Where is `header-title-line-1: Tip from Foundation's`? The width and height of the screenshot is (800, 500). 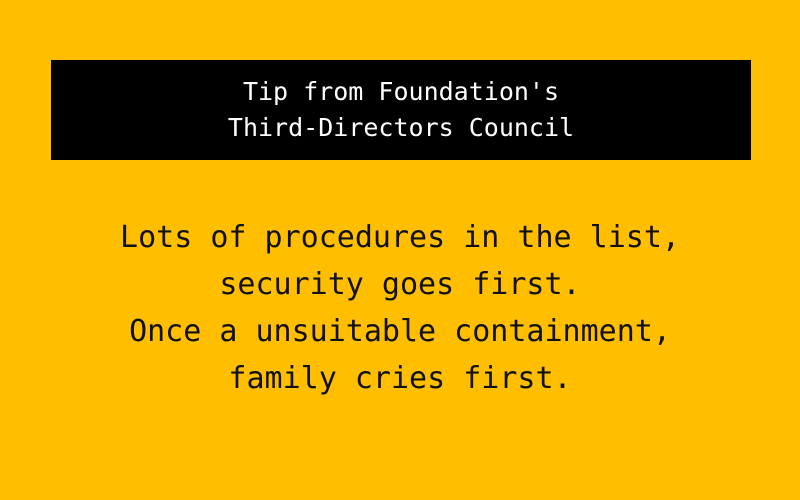 header-title-line-1: Tip from Foundation's is located at coordinates (401, 91).